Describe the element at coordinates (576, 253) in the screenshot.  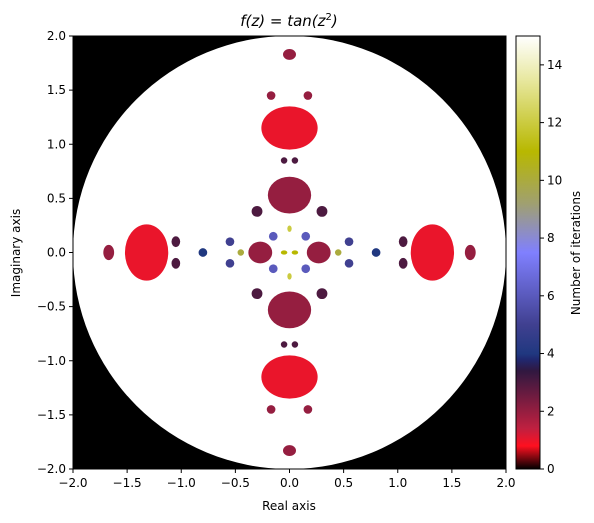
I see `colorbar-label: Number of iterations` at that location.